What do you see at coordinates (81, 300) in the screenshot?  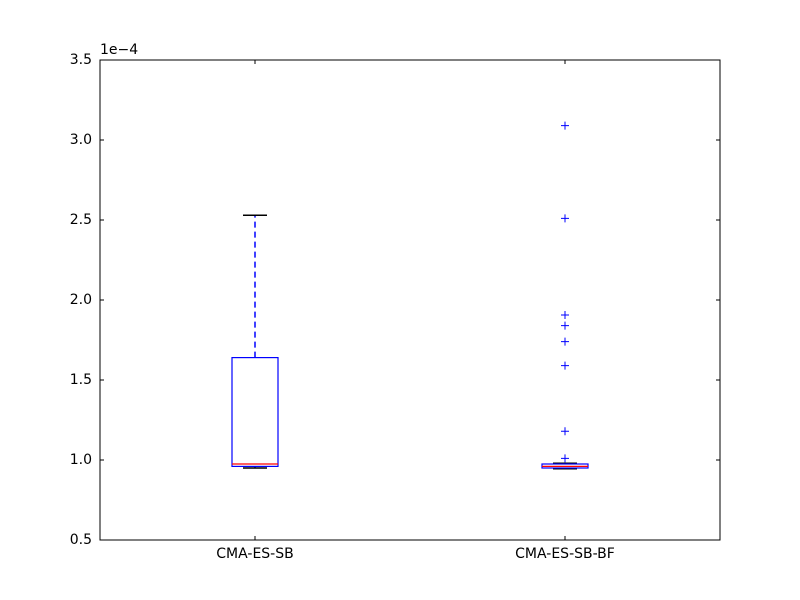 I see `y-tick-label: 2.0` at bounding box center [81, 300].